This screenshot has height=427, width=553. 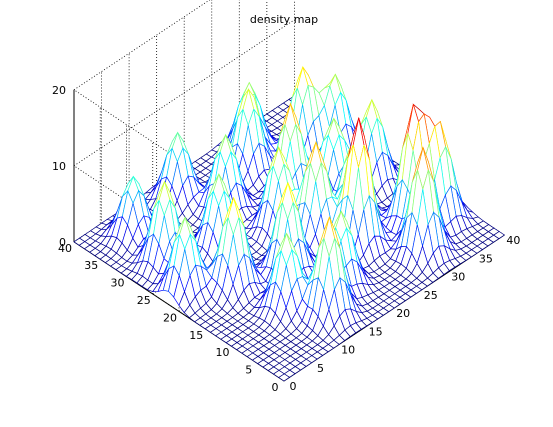 What do you see at coordinates (284, 19) in the screenshot?
I see `chart-title: density map` at bounding box center [284, 19].